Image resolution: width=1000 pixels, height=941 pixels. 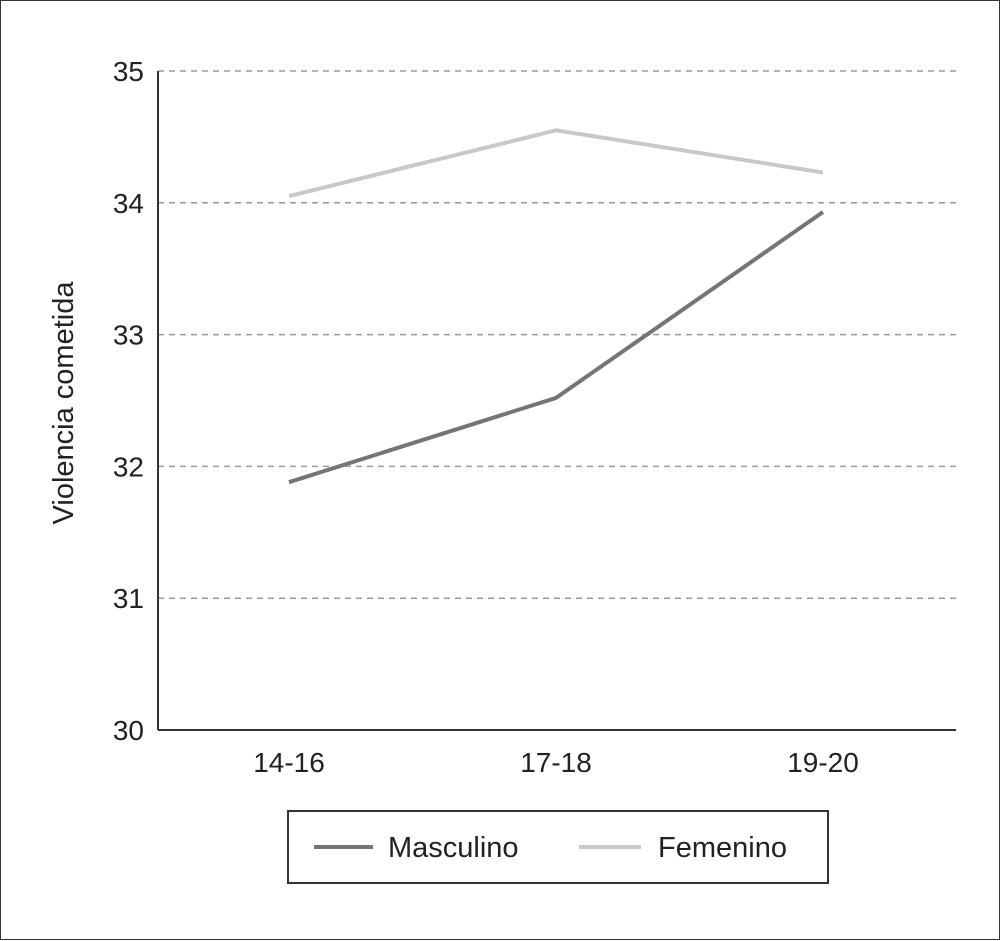 I want to click on y-tick-label: 32, so click(x=128, y=466).